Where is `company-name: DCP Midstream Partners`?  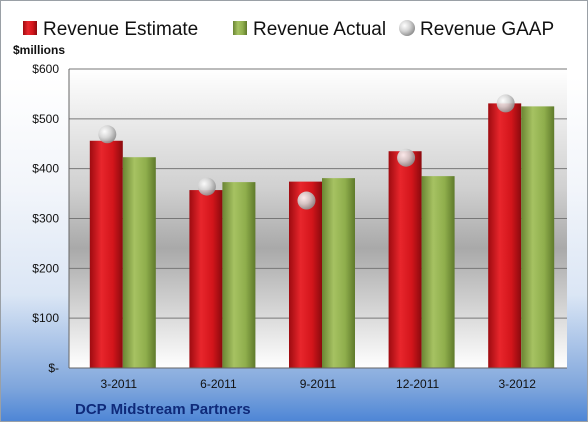 company-name: DCP Midstream Partners is located at coordinates (163, 409).